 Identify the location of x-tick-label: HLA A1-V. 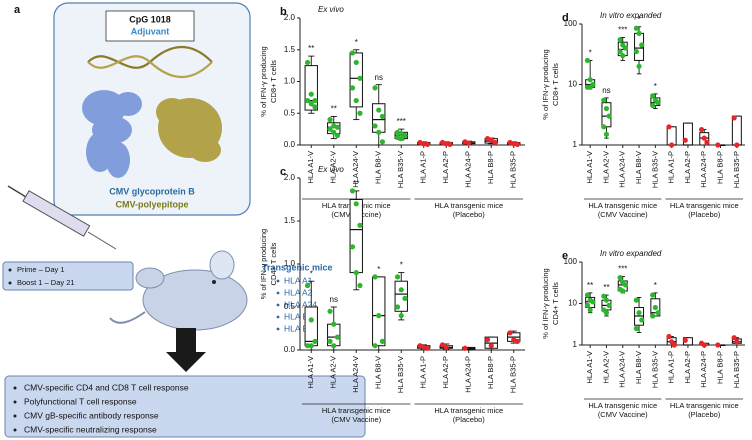
(310, 167).